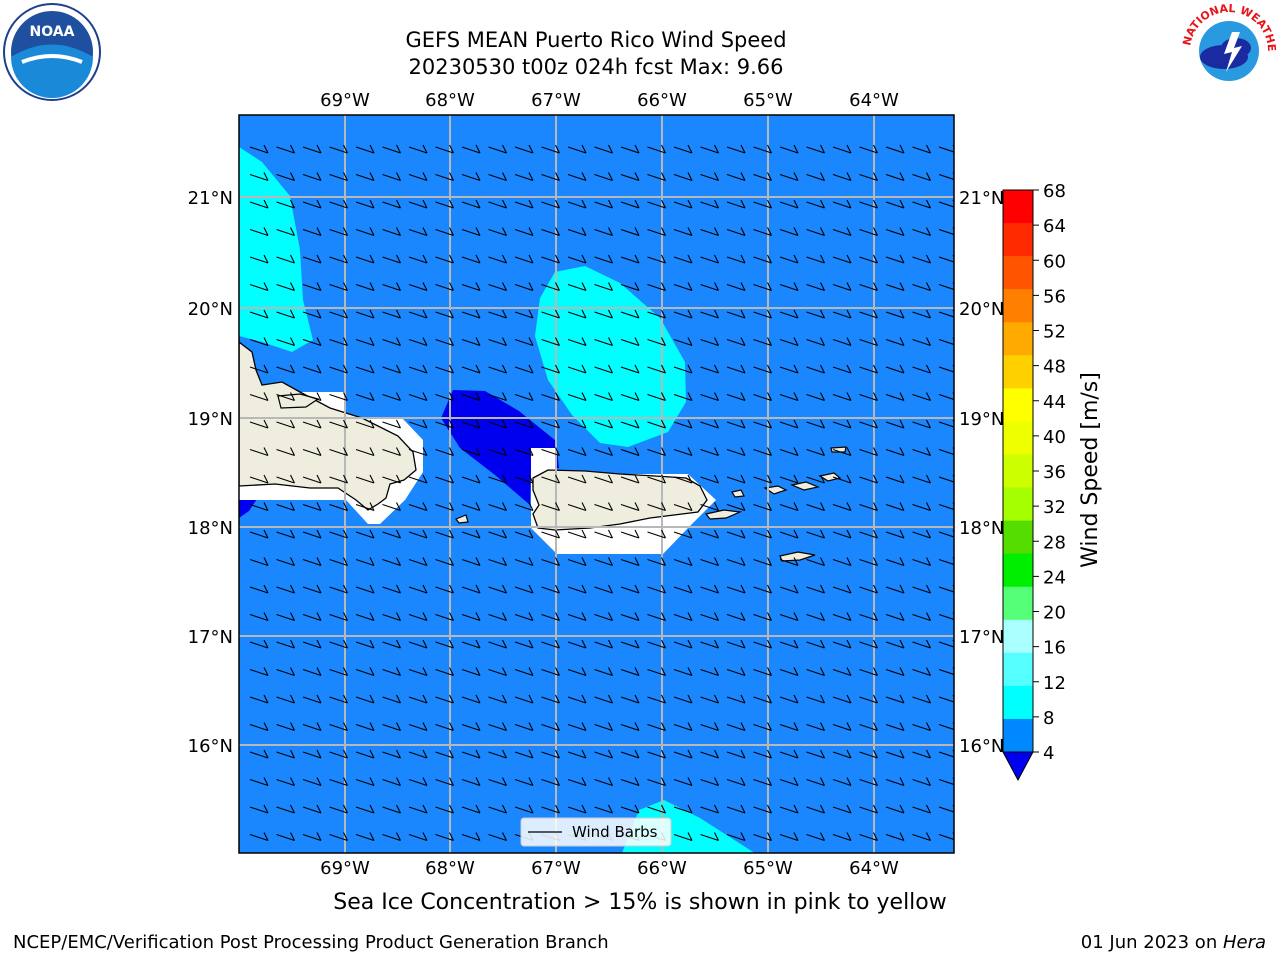 Image resolution: width=1280 pixels, height=960 pixels. I want to click on lat-label-left: 17°N, so click(210, 637).